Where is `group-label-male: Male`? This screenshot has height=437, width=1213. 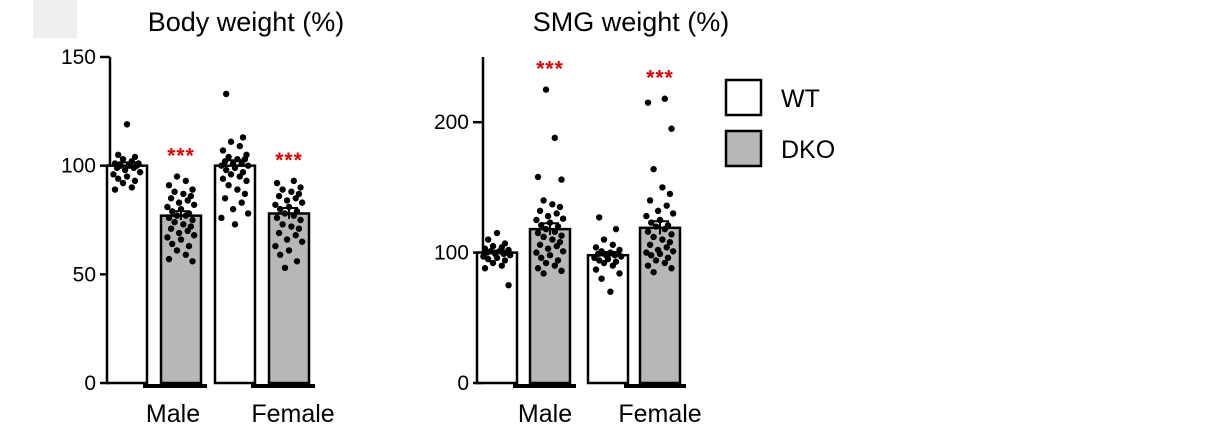
group-label-male: Male is located at coordinates (173, 414).